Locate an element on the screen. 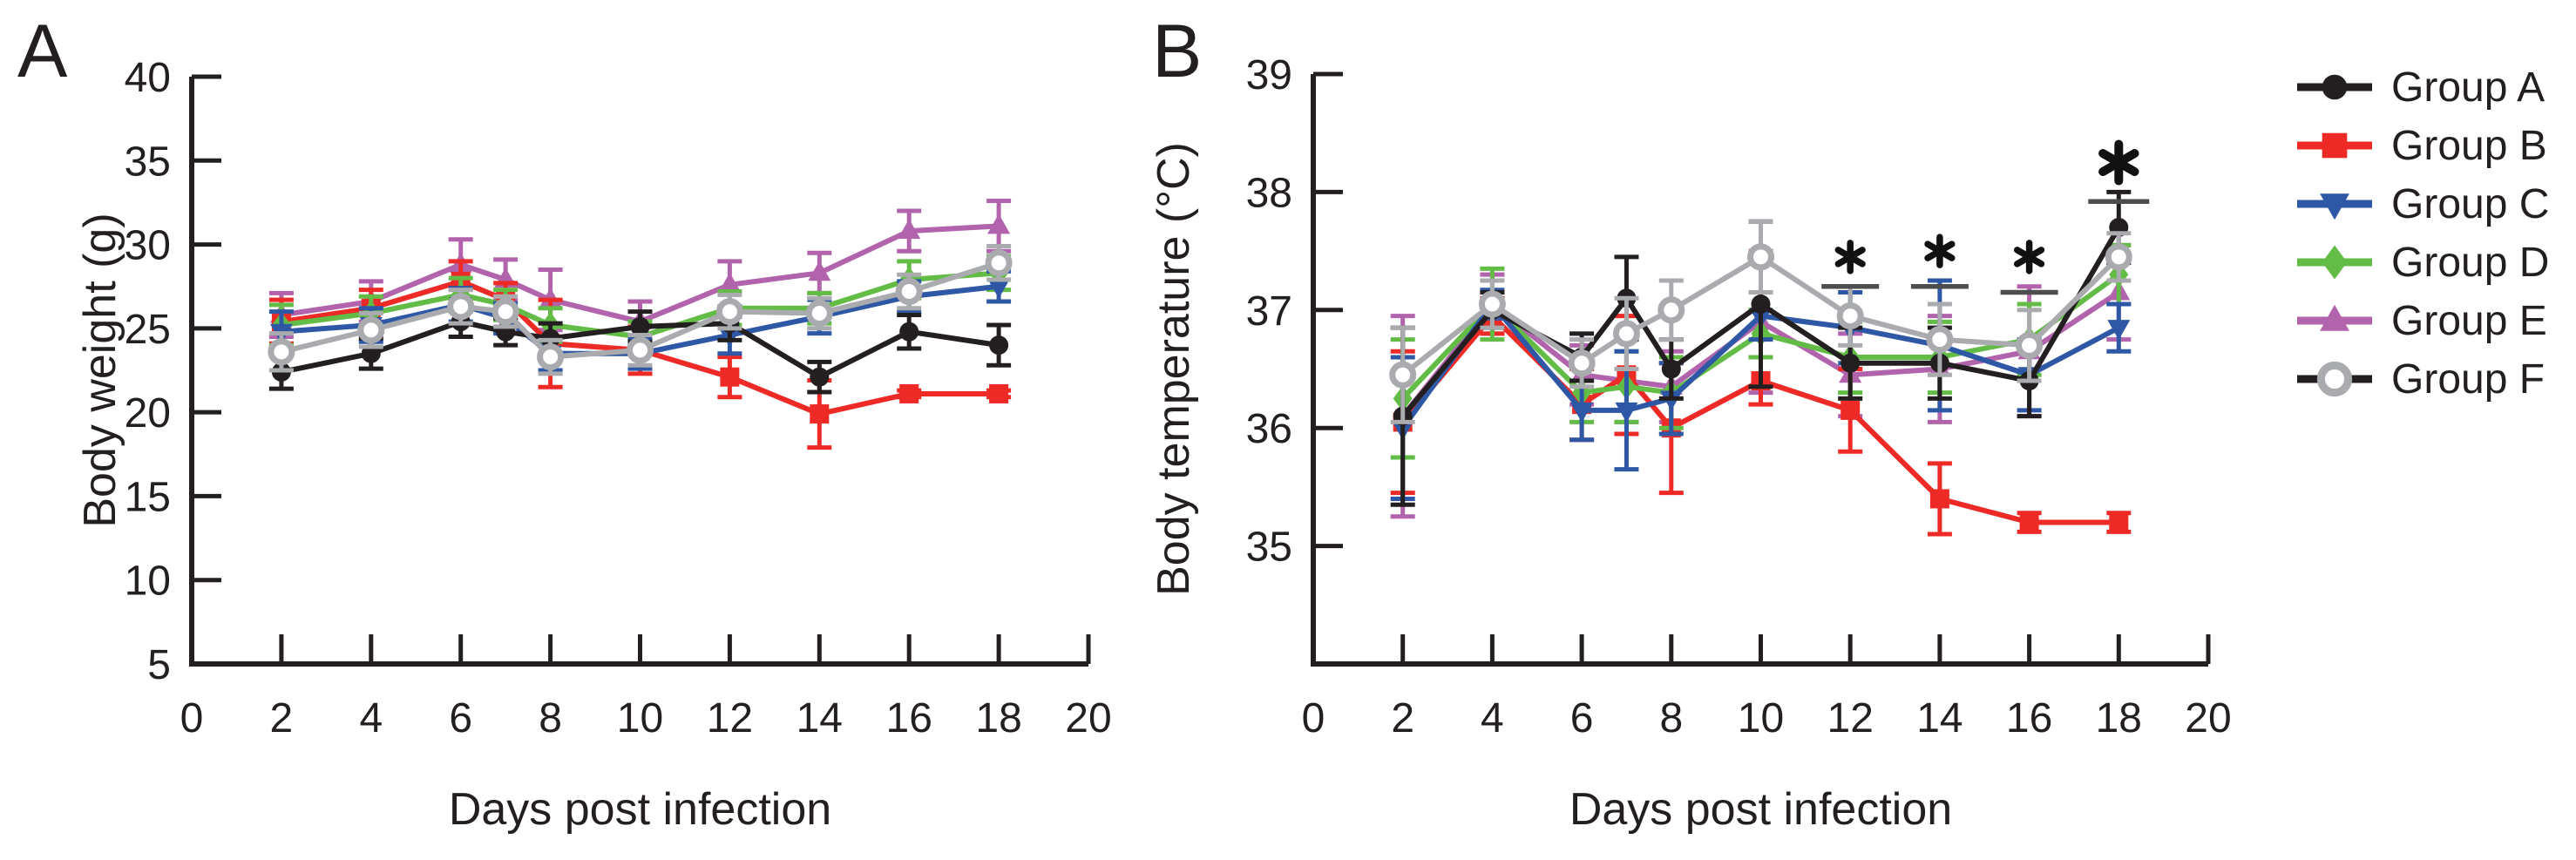 Image resolution: width=2576 pixels, height=860 pixels. legend-item-group-b: Group B is located at coordinates (2422, 146).